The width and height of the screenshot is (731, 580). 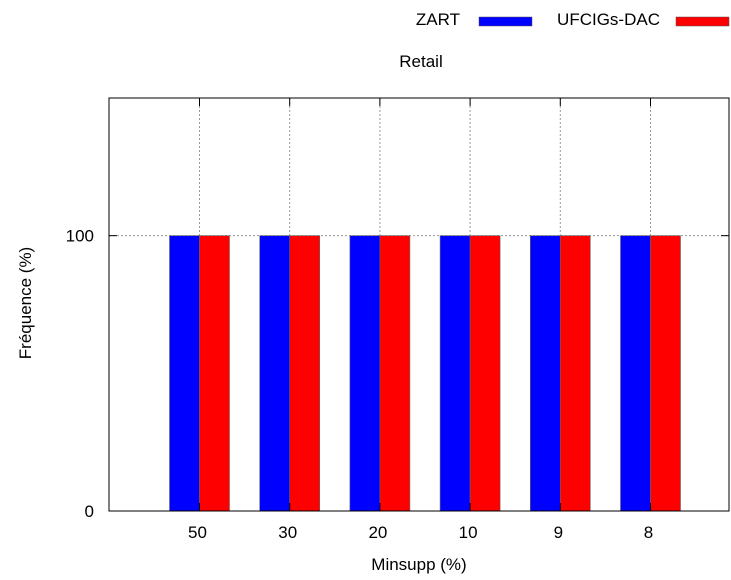 What do you see at coordinates (25, 303) in the screenshot?
I see `y-axis-label: Fréquence (%)` at bounding box center [25, 303].